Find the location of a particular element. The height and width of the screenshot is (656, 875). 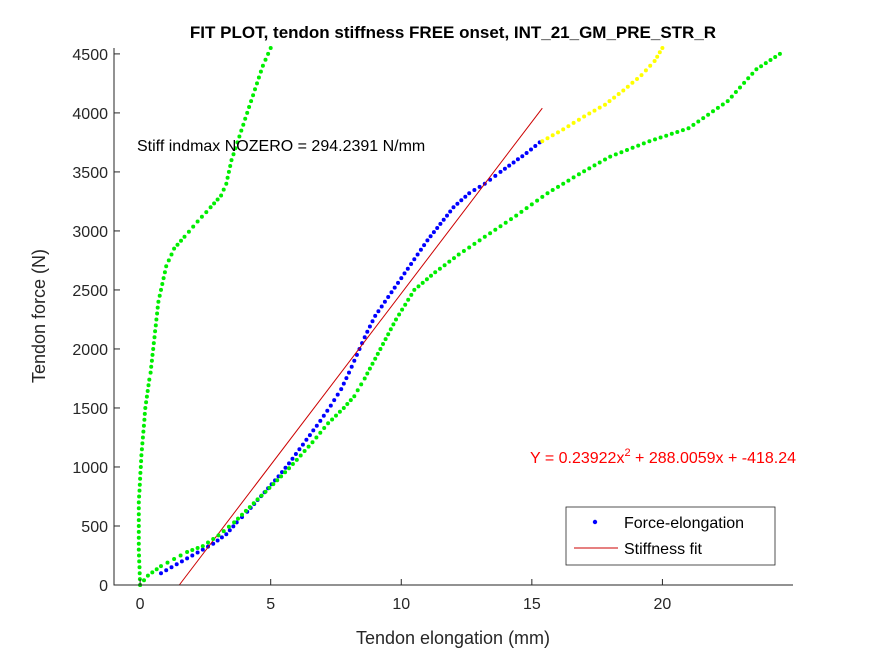

y-tick-label: 3500 is located at coordinates (90, 173).